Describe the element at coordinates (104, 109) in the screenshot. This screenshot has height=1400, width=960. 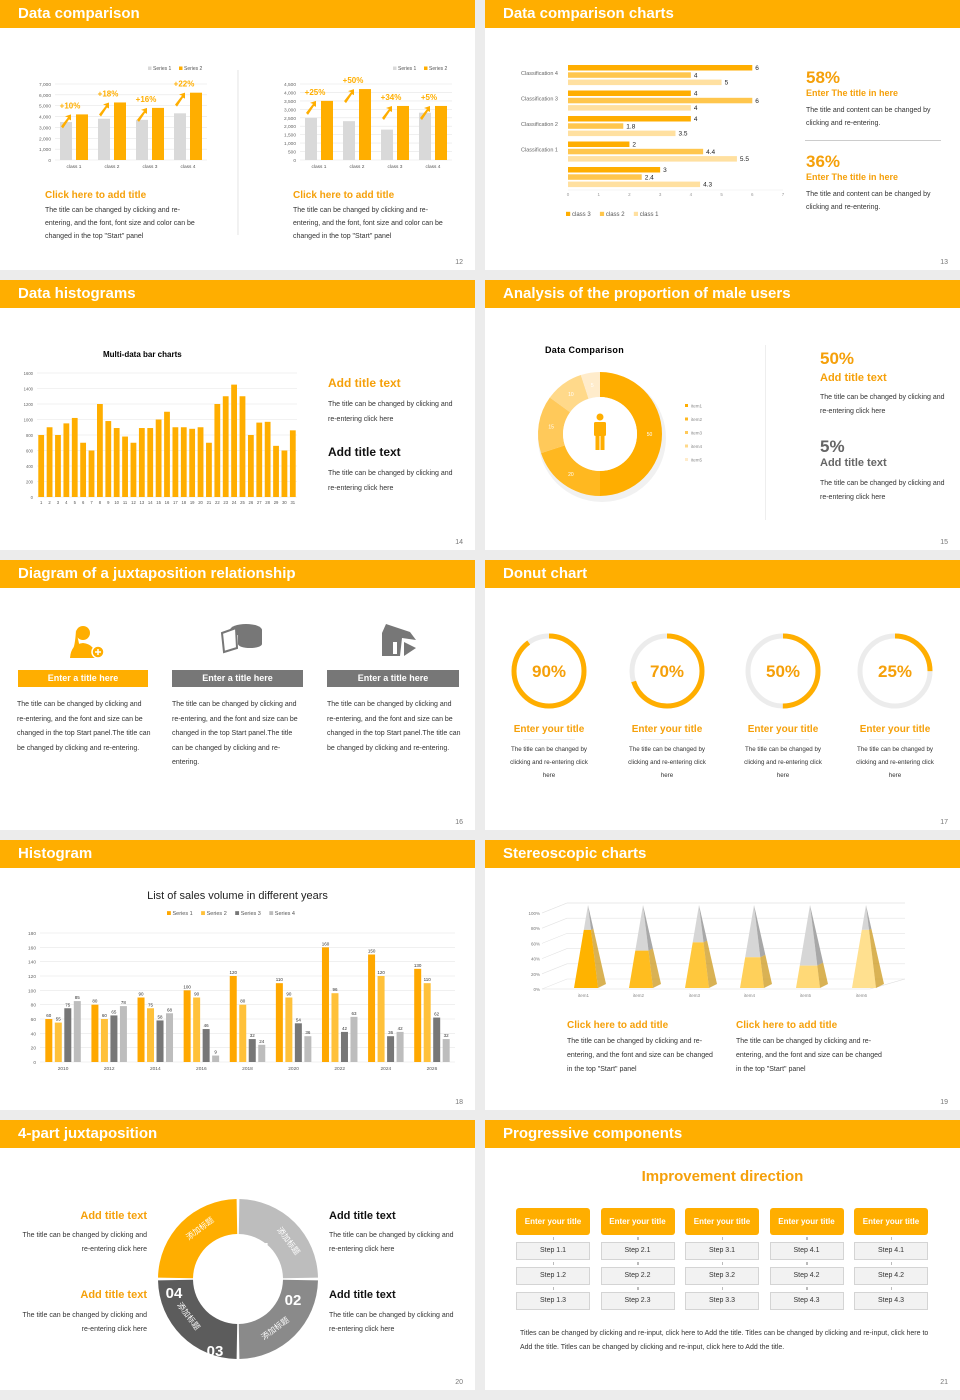
I see `arrow-icon` at that location.